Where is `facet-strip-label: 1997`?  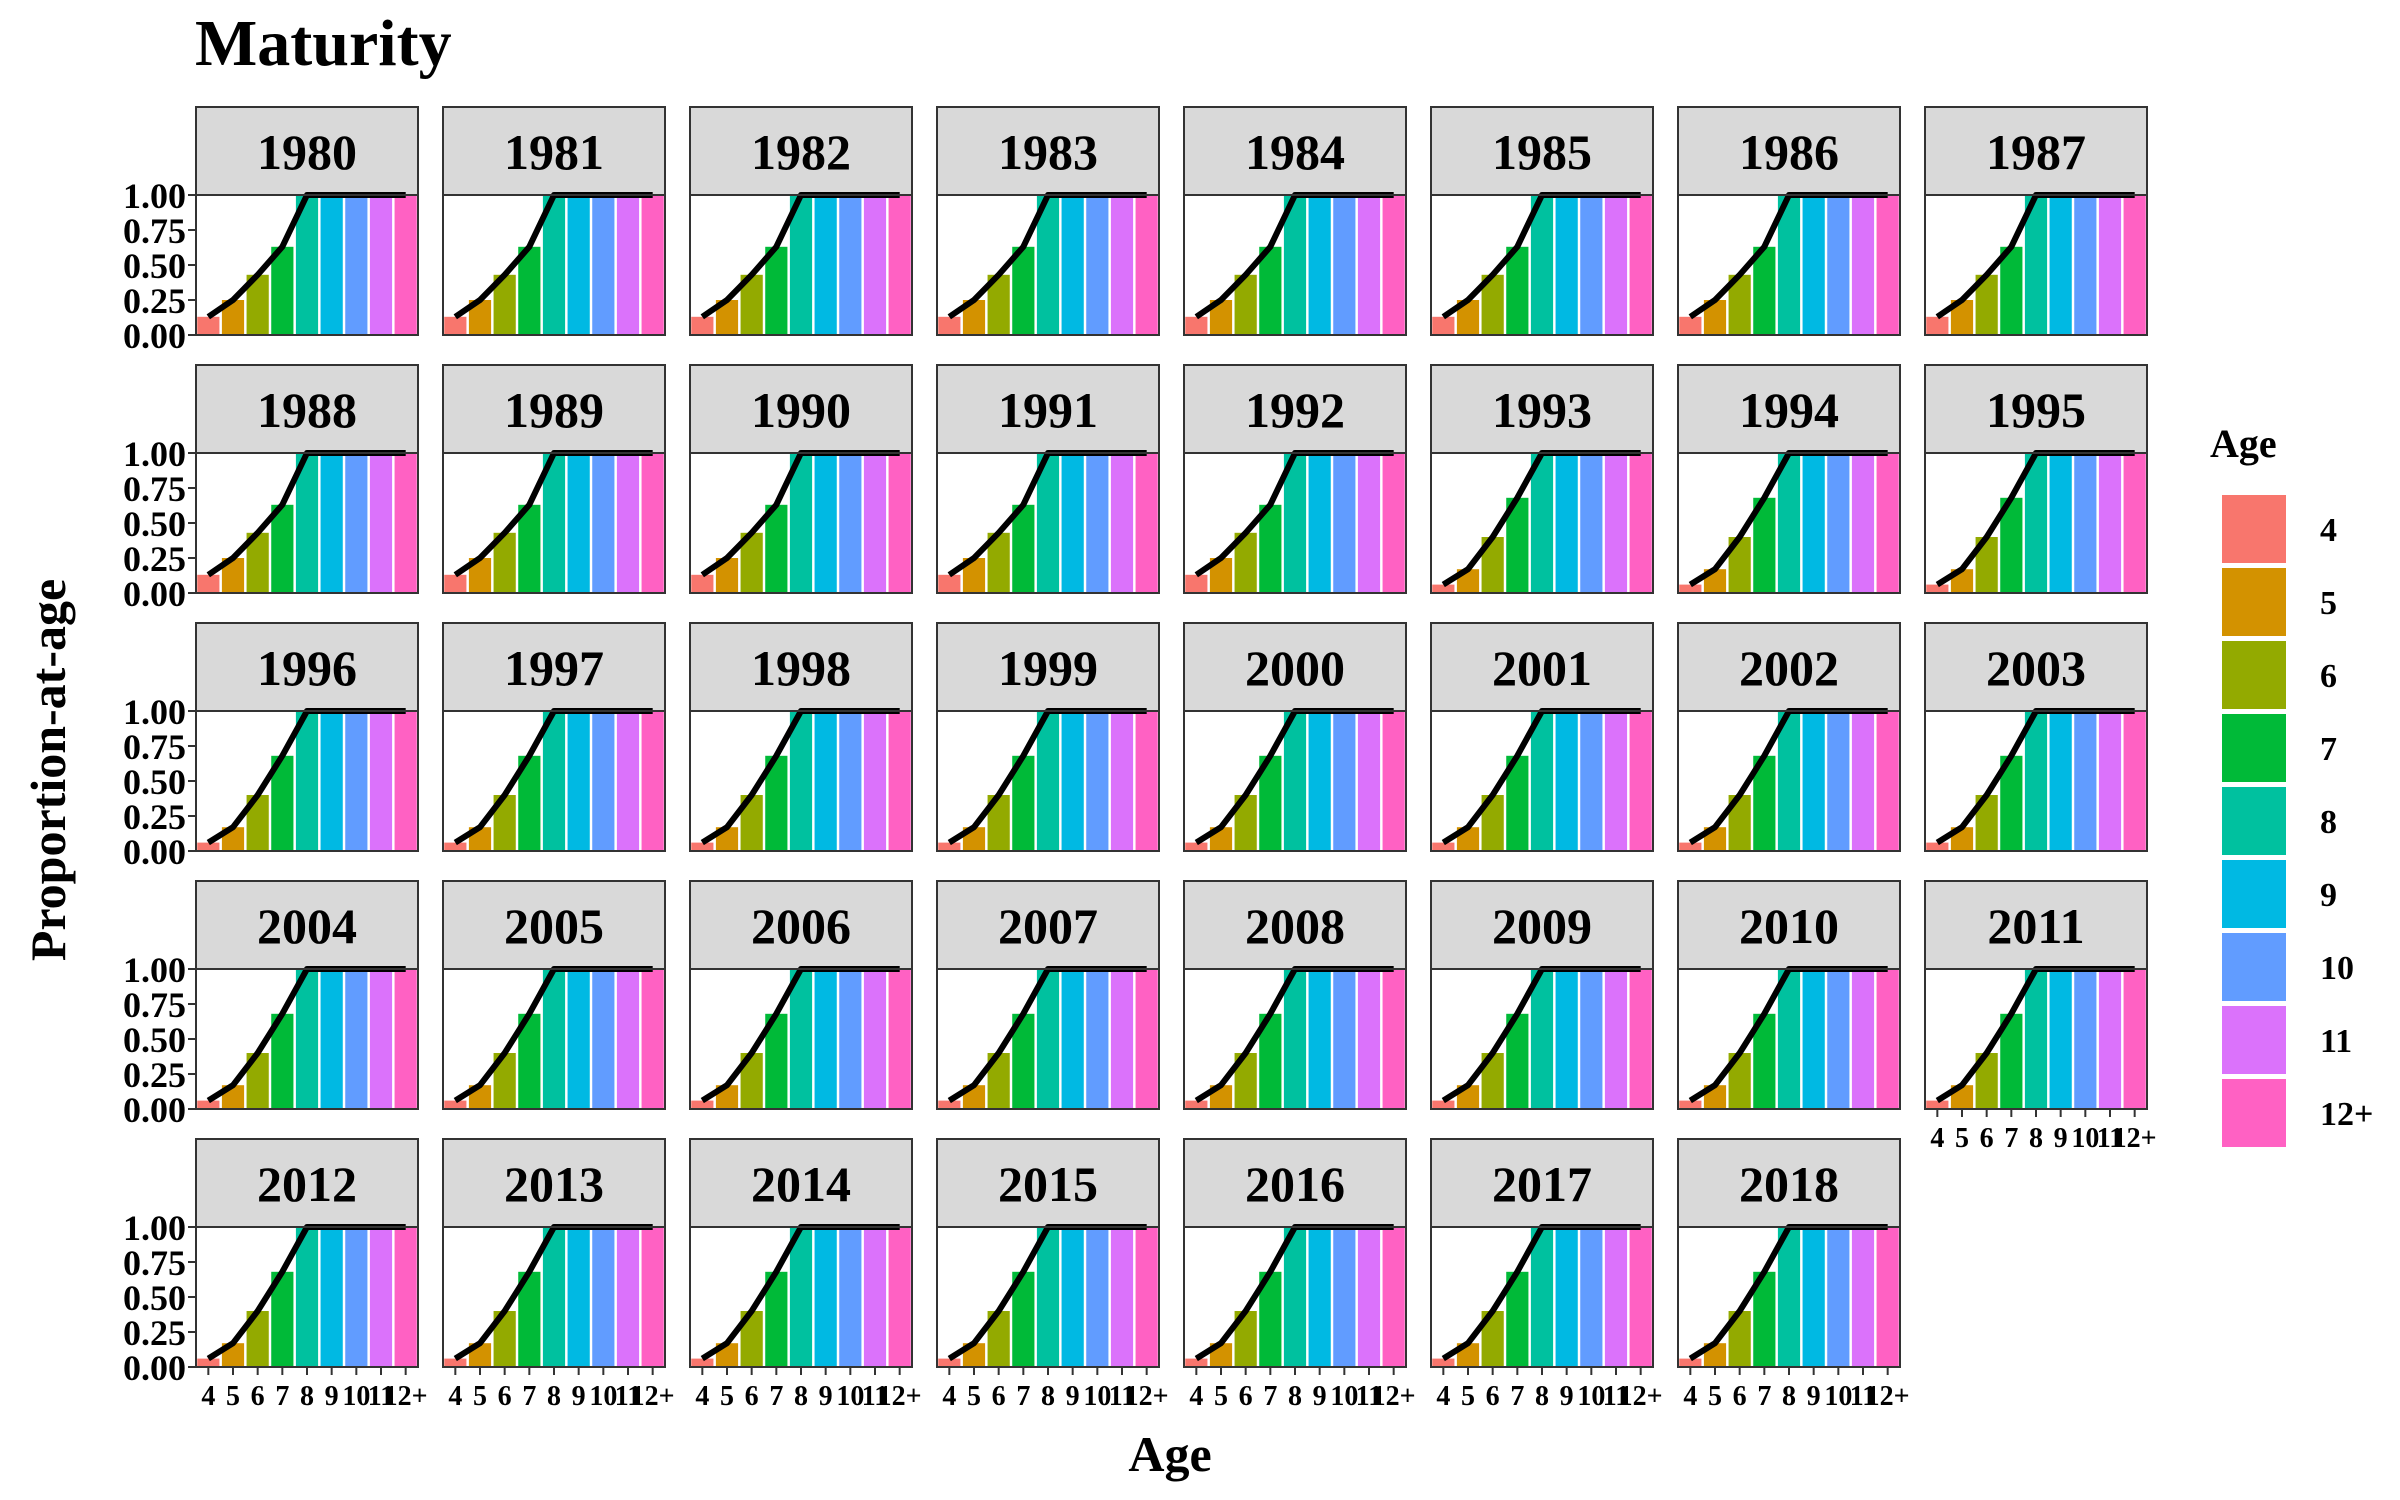 facet-strip-label: 1997 is located at coordinates (554, 668).